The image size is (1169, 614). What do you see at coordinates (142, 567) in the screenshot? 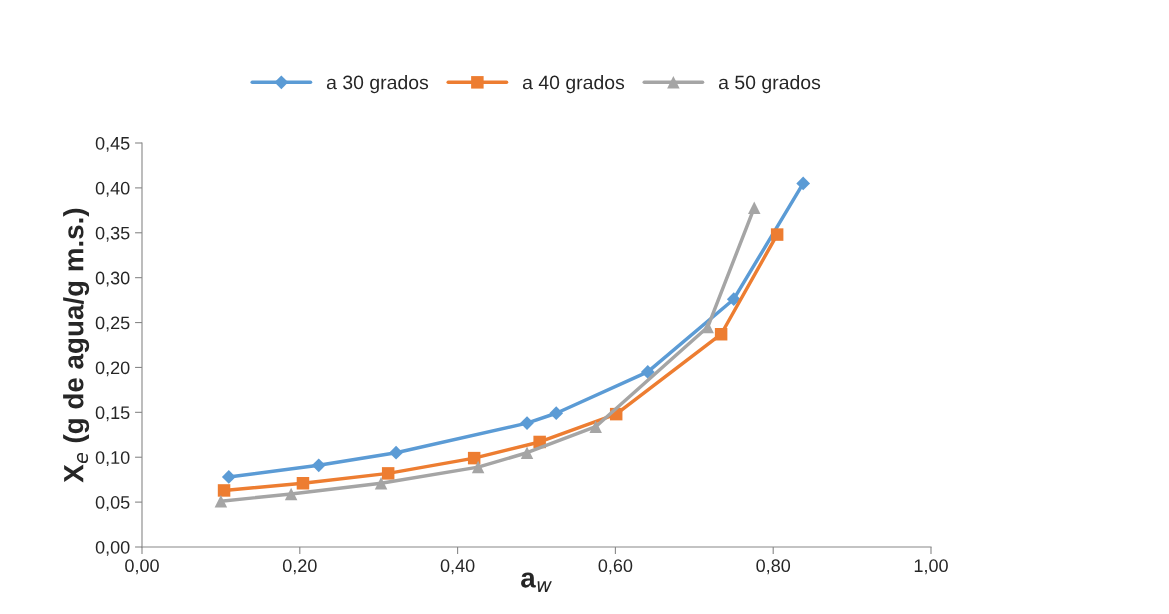
I see `x-tick-label: 0,00` at bounding box center [142, 567].